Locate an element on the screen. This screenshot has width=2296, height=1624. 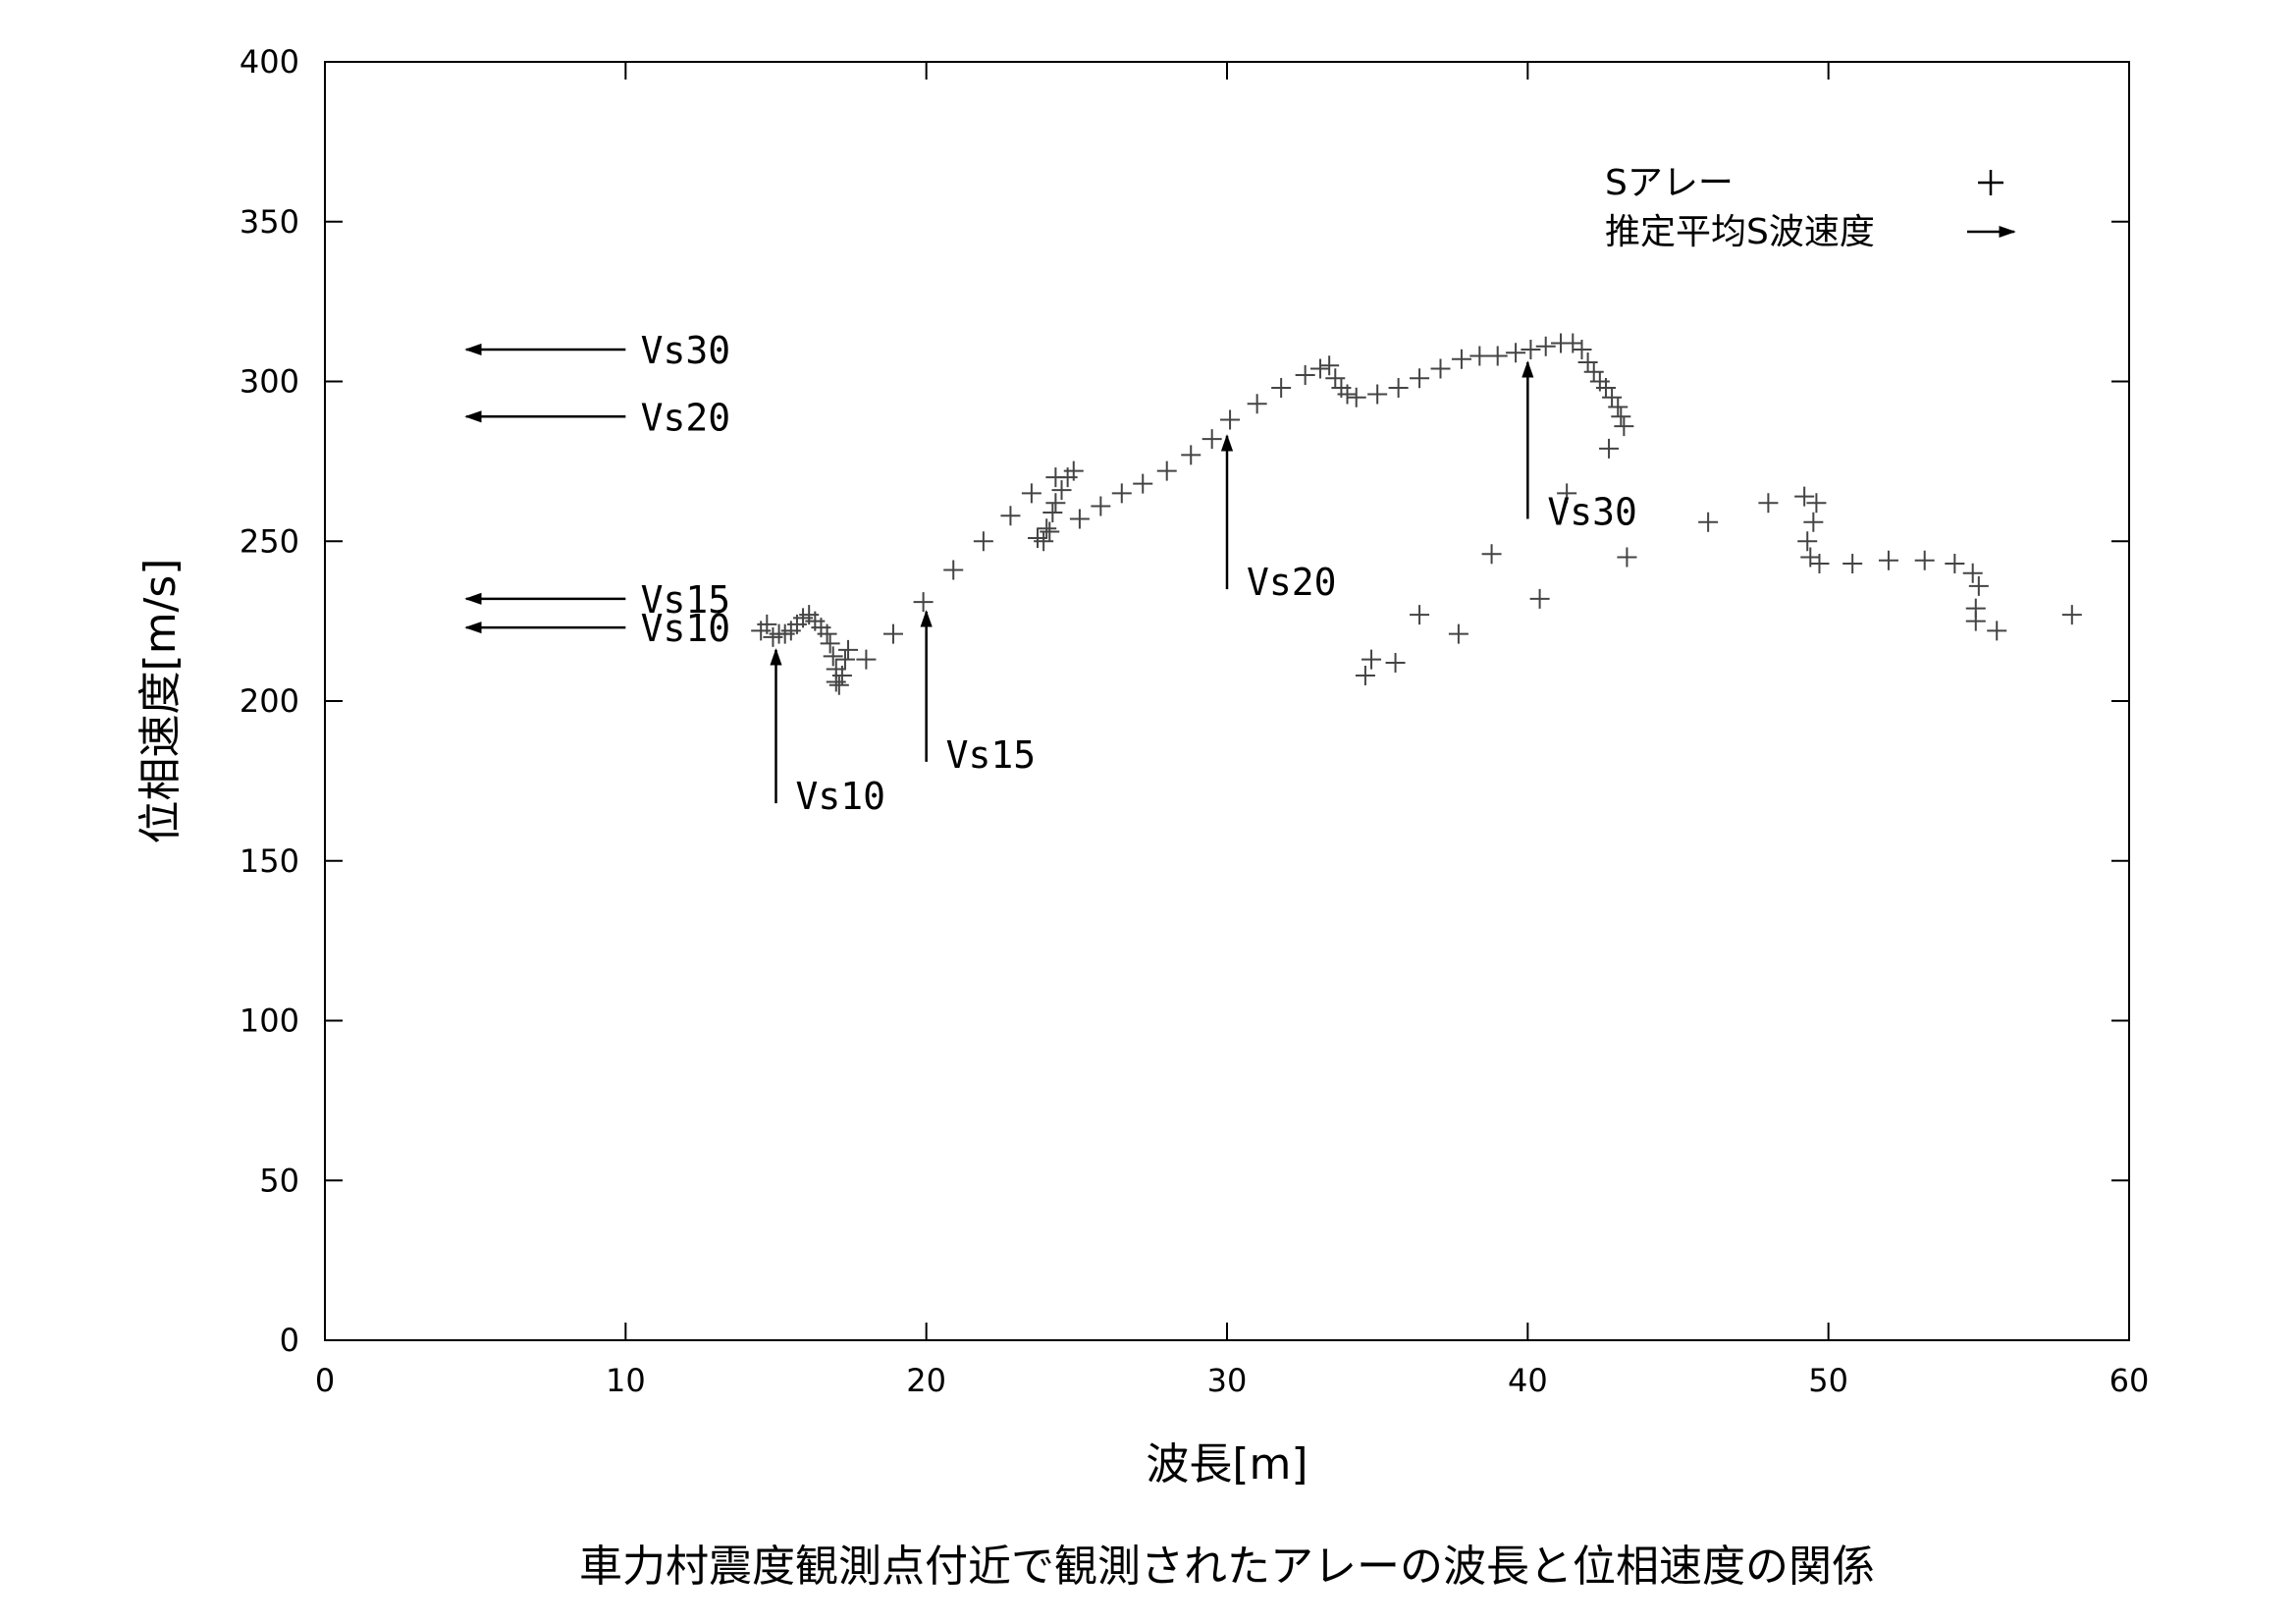
h-arrow-label: Vs15 is located at coordinates (686, 600).